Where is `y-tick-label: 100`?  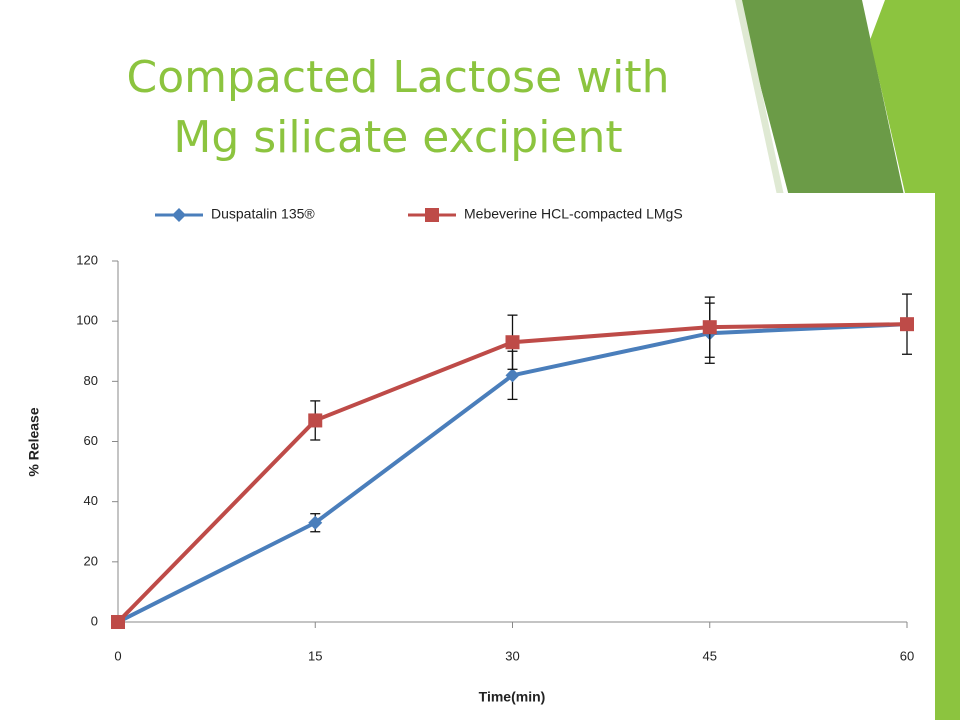 y-tick-label: 100 is located at coordinates (87, 320).